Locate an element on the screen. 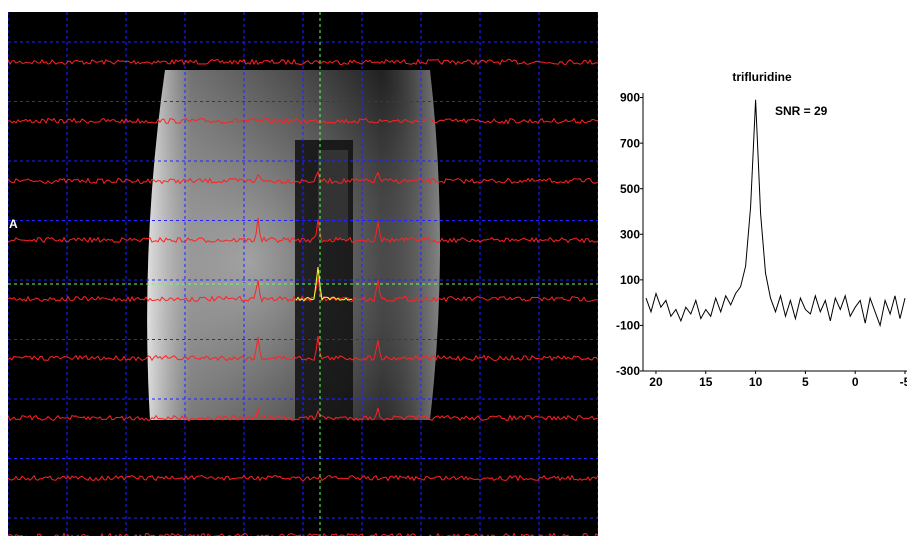 The width and height of the screenshot is (907, 536). insert-detail is located at coordinates (333, 195).